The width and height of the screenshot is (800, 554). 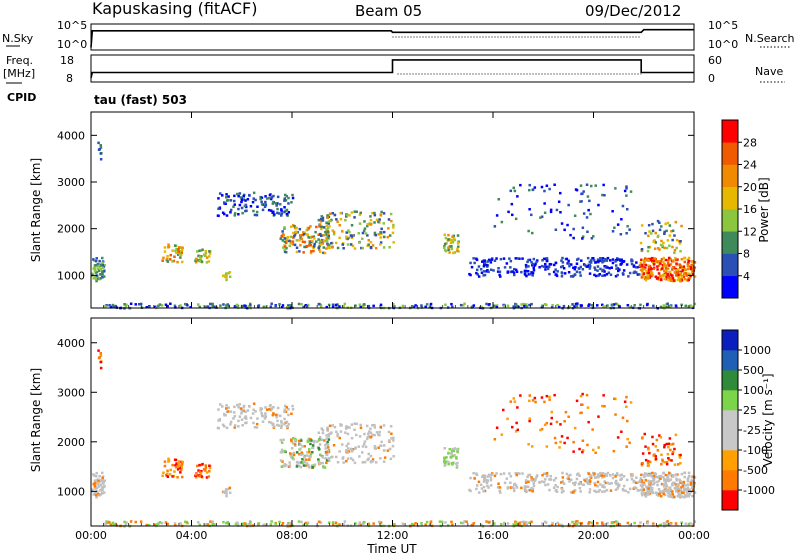 I want to click on noise-left-tick-top: 10^5, so click(x=72, y=25).